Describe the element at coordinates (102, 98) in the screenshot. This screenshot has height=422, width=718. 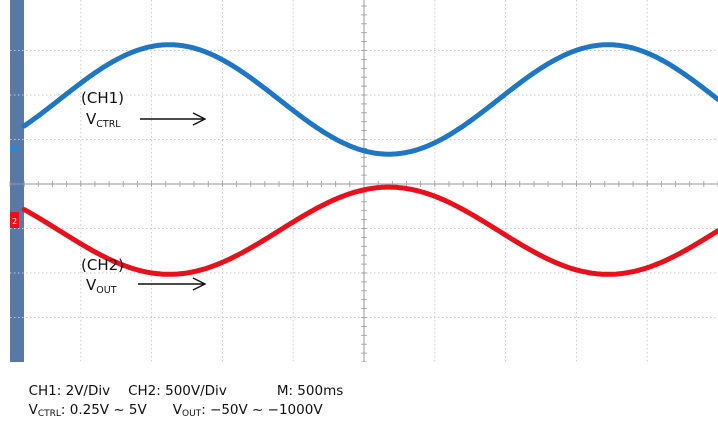
I see `ch1-label-top: (CH1)` at that location.